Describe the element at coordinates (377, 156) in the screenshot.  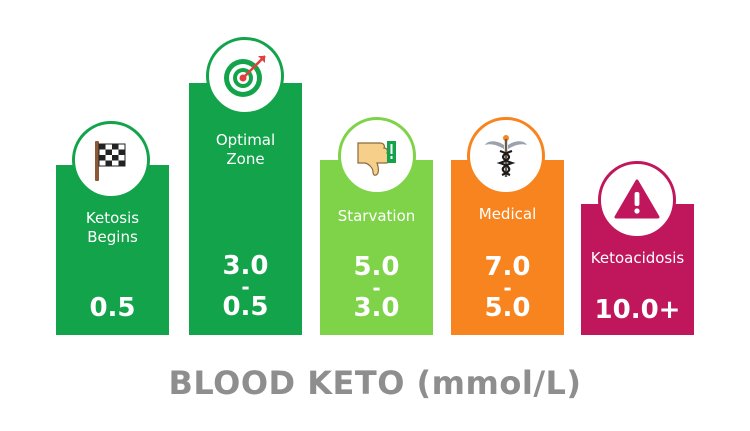
I see `thumbs-down-icon` at that location.